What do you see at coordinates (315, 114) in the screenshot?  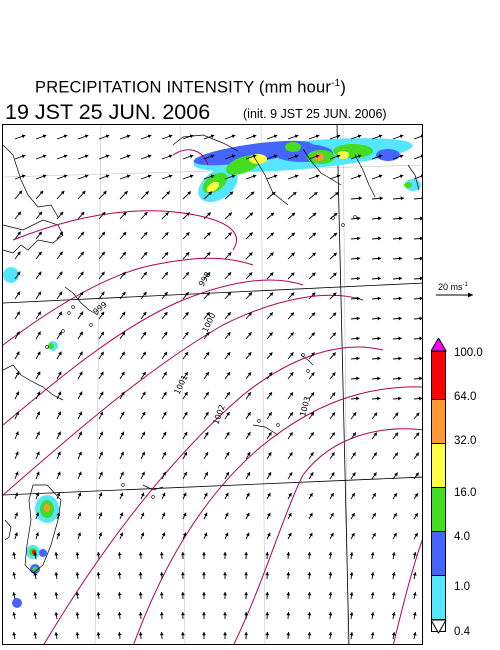 I see `init-time: (init. 9 JST 25 JUN. 2006)` at bounding box center [315, 114].